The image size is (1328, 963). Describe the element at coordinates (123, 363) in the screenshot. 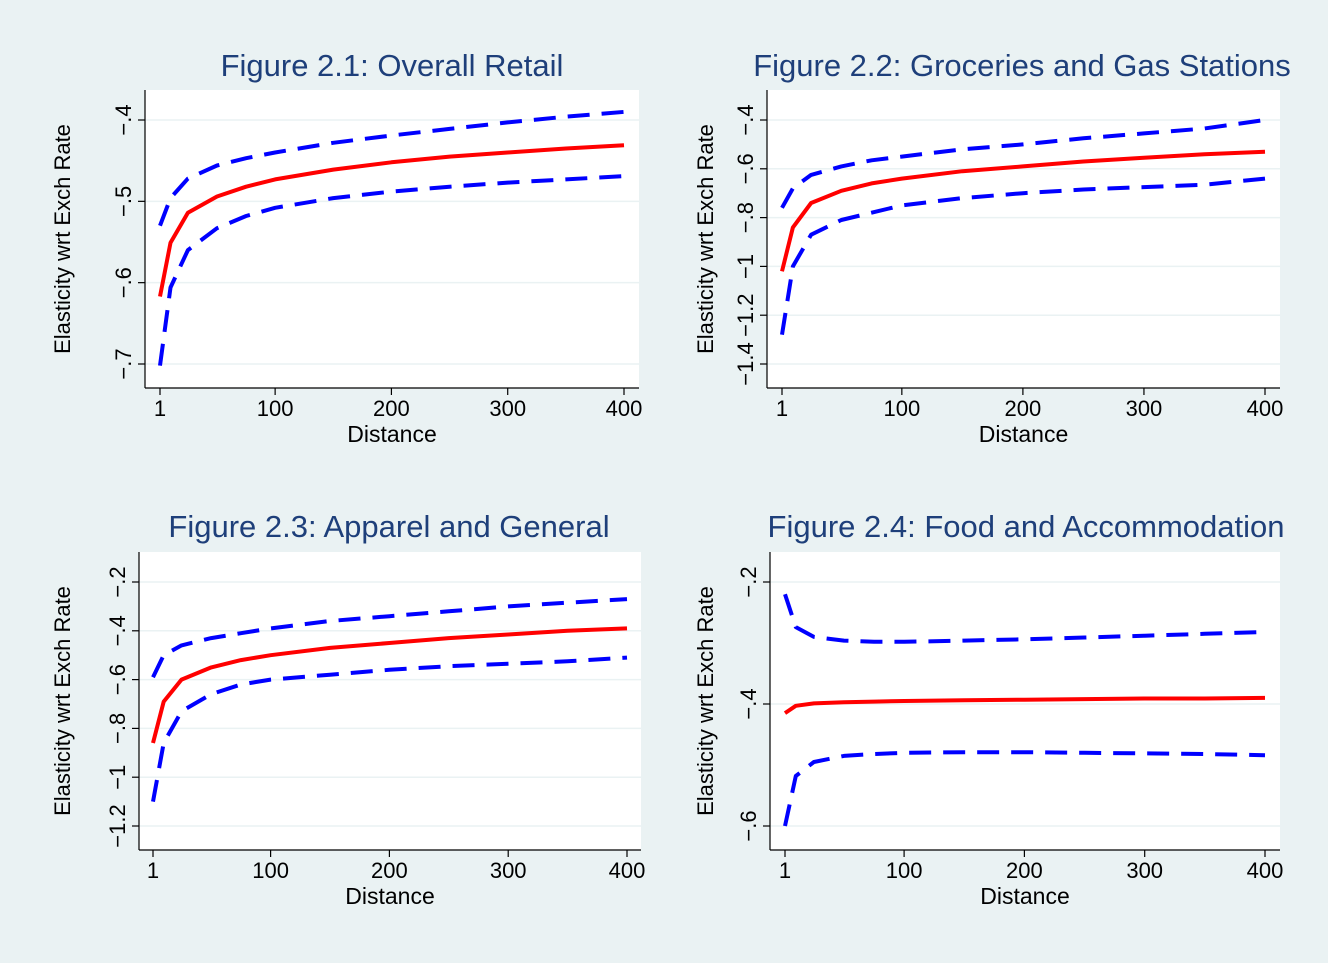

I see `y-tick-label: −.7` at that location.